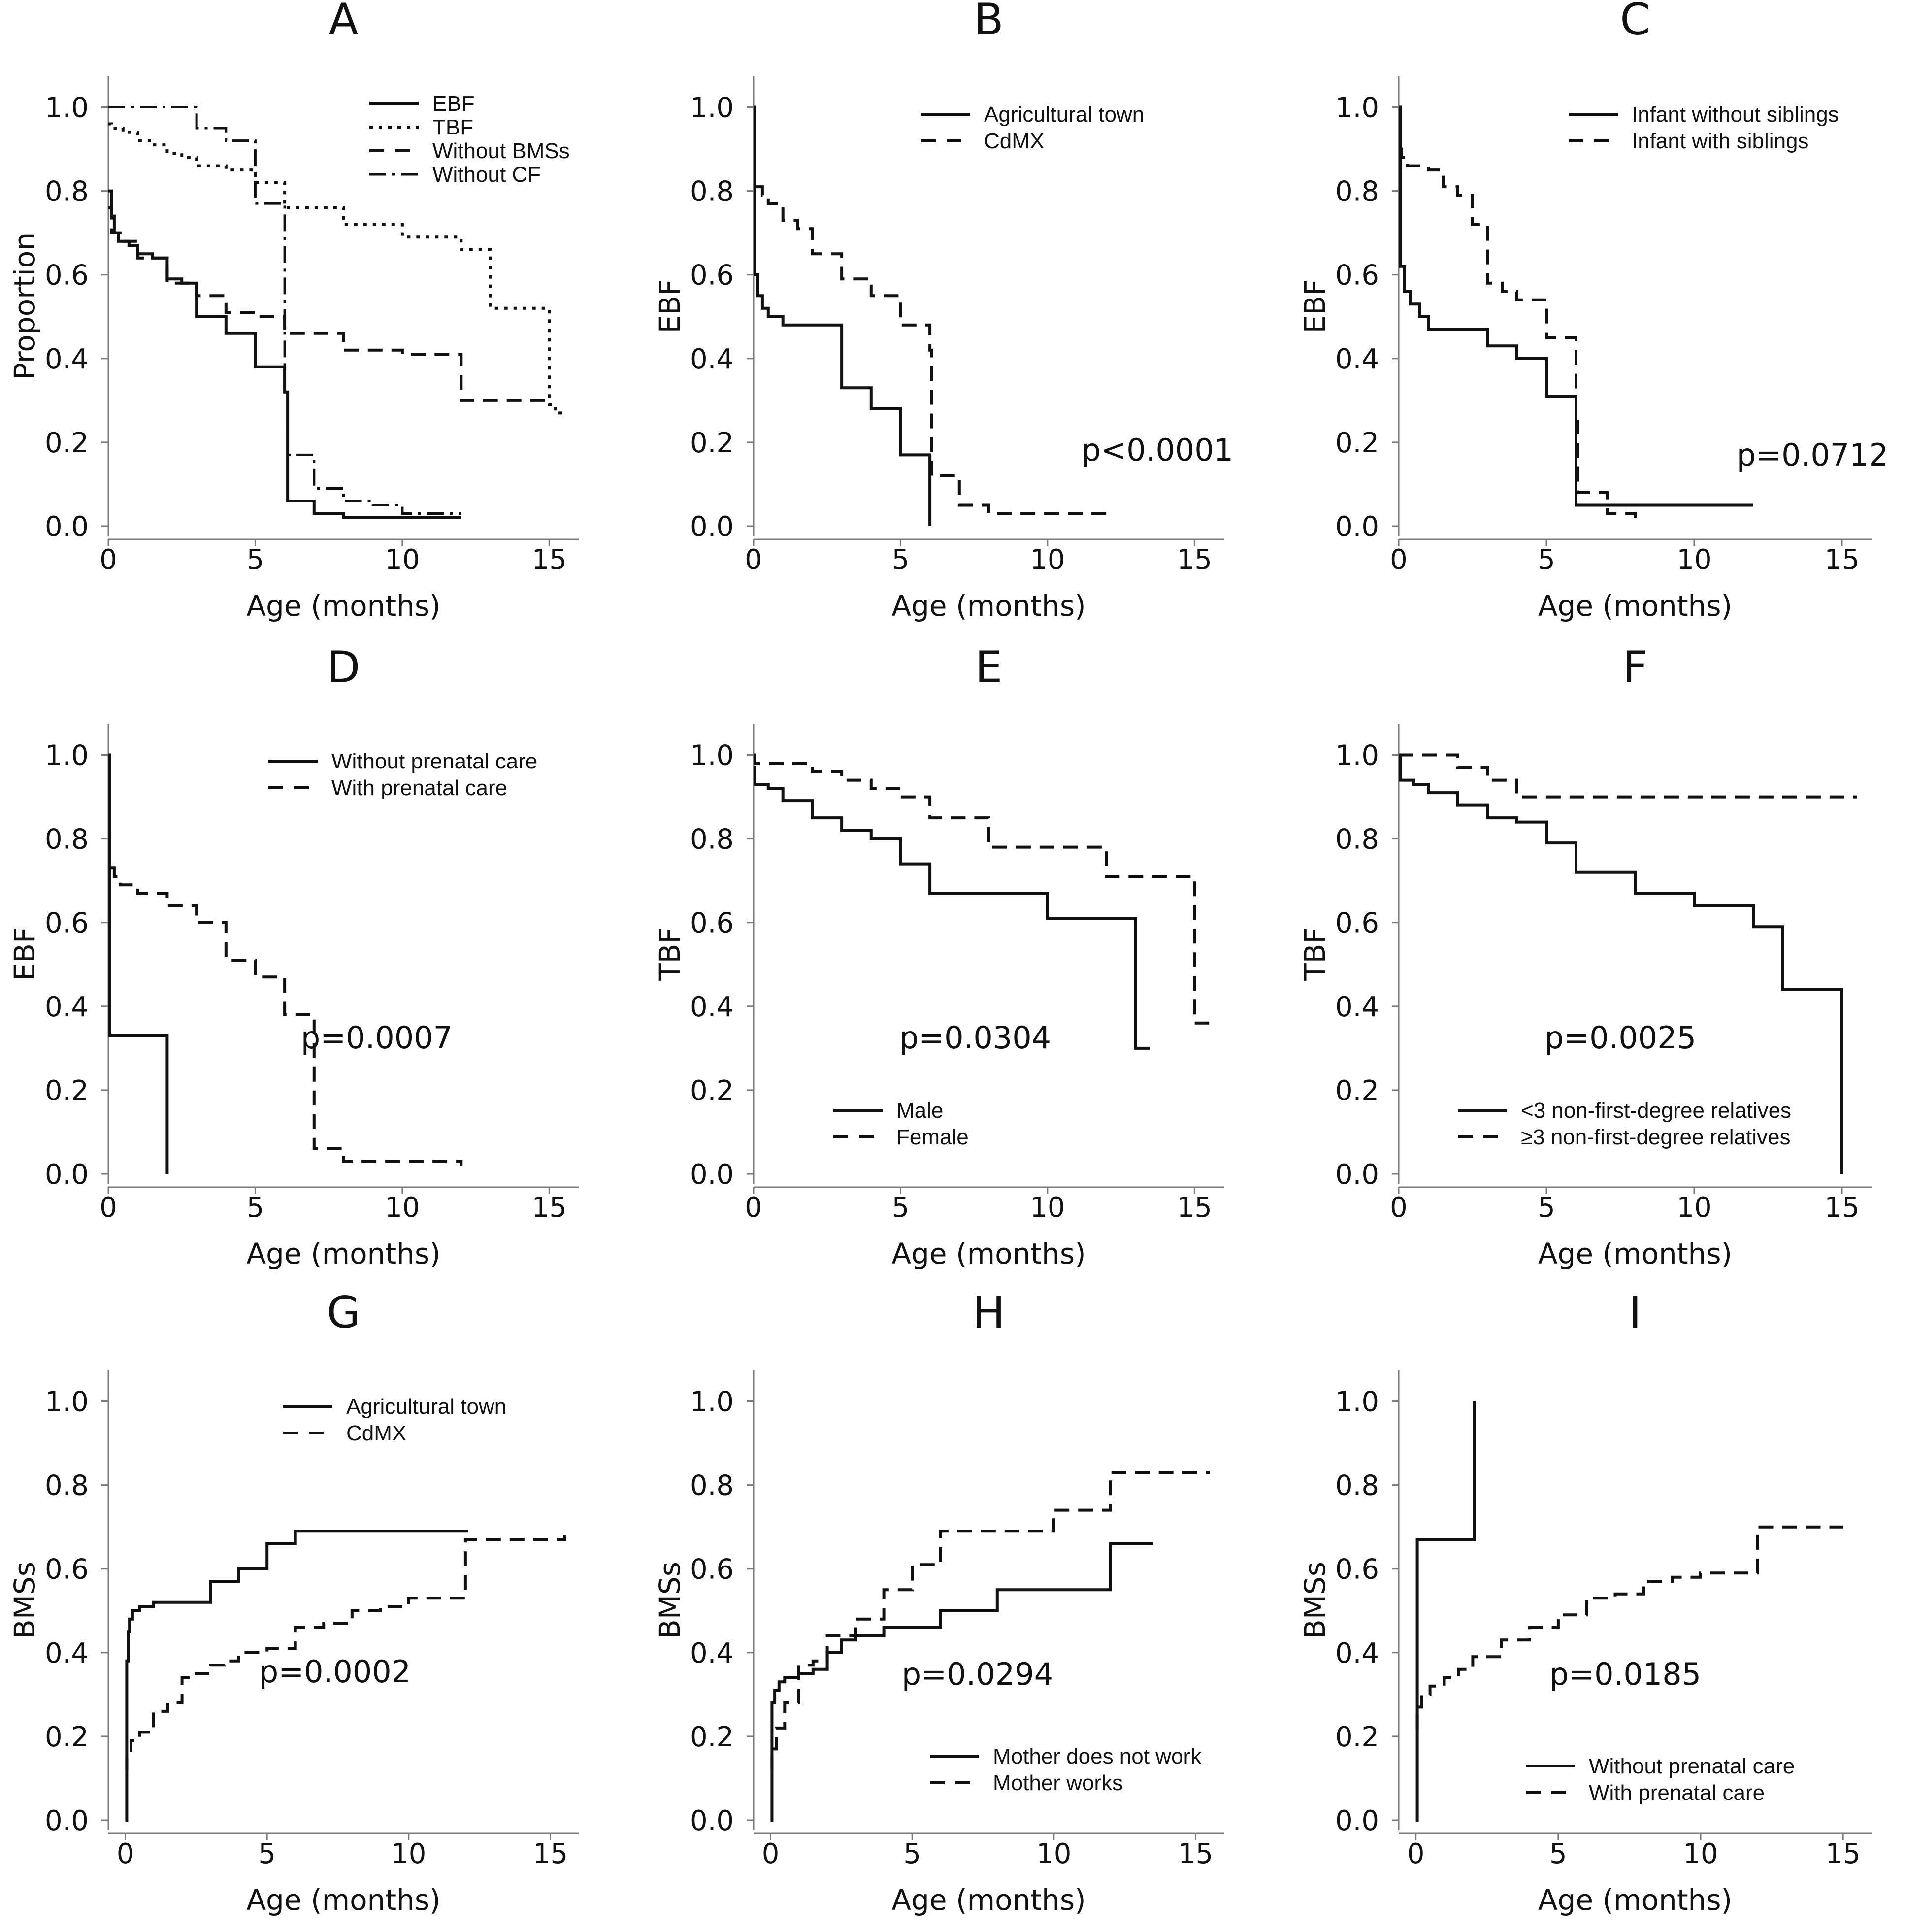  I want to click on legend-label: Without prenatal care, so click(434, 761).